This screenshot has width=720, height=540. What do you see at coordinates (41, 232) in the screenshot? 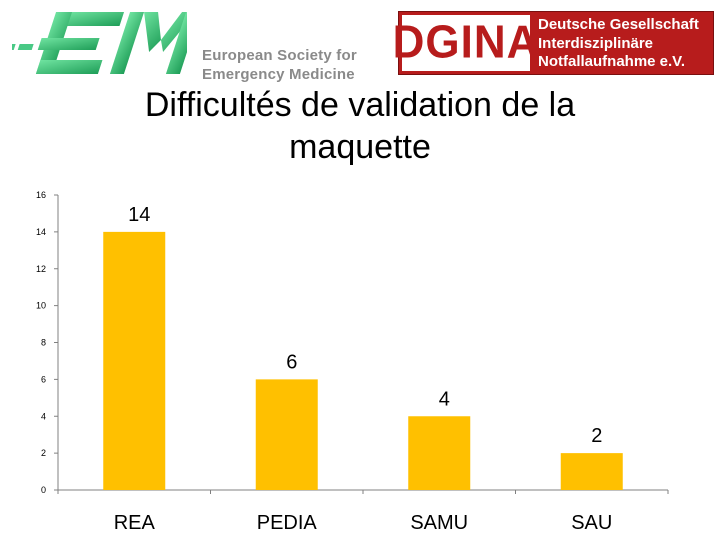
I see `y-tick-label: 14` at bounding box center [41, 232].